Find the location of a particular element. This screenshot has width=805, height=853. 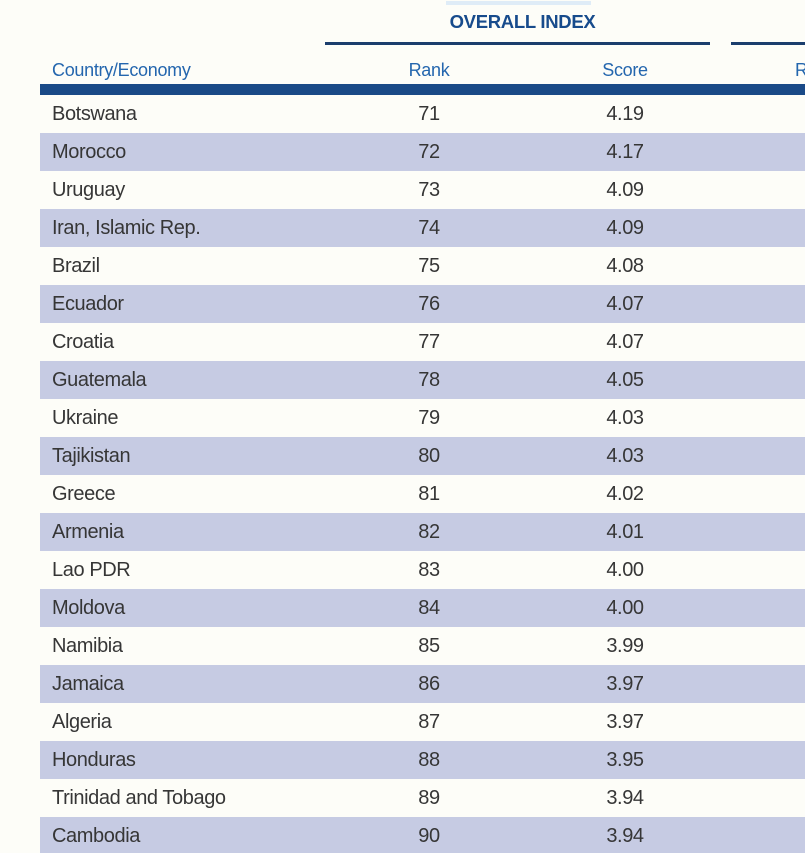

clipped-text-artifact is located at coordinates (518, 3).